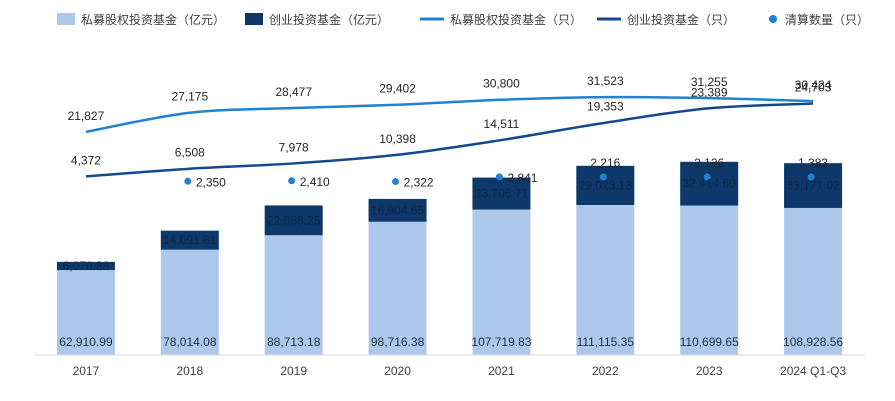 The width and height of the screenshot is (895, 401). I want to click on scatter-label-liquidation: 1,383, so click(813, 163).